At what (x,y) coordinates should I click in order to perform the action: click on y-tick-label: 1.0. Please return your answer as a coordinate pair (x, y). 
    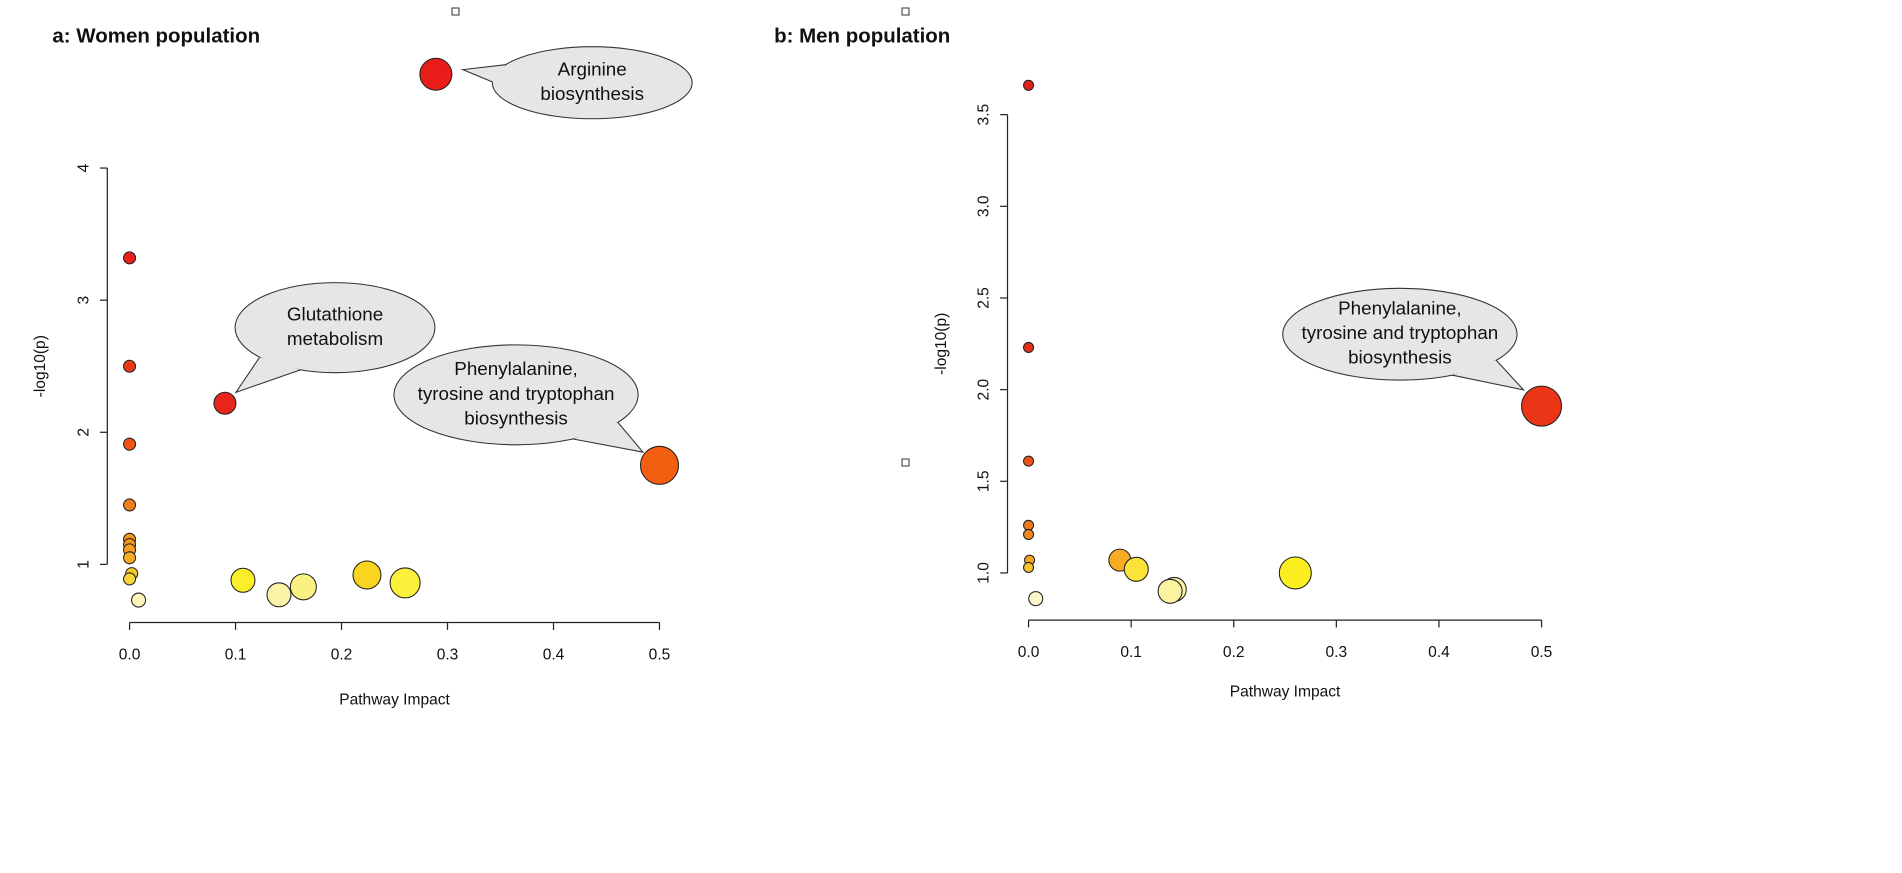
    Looking at the image, I should click on (984, 573).